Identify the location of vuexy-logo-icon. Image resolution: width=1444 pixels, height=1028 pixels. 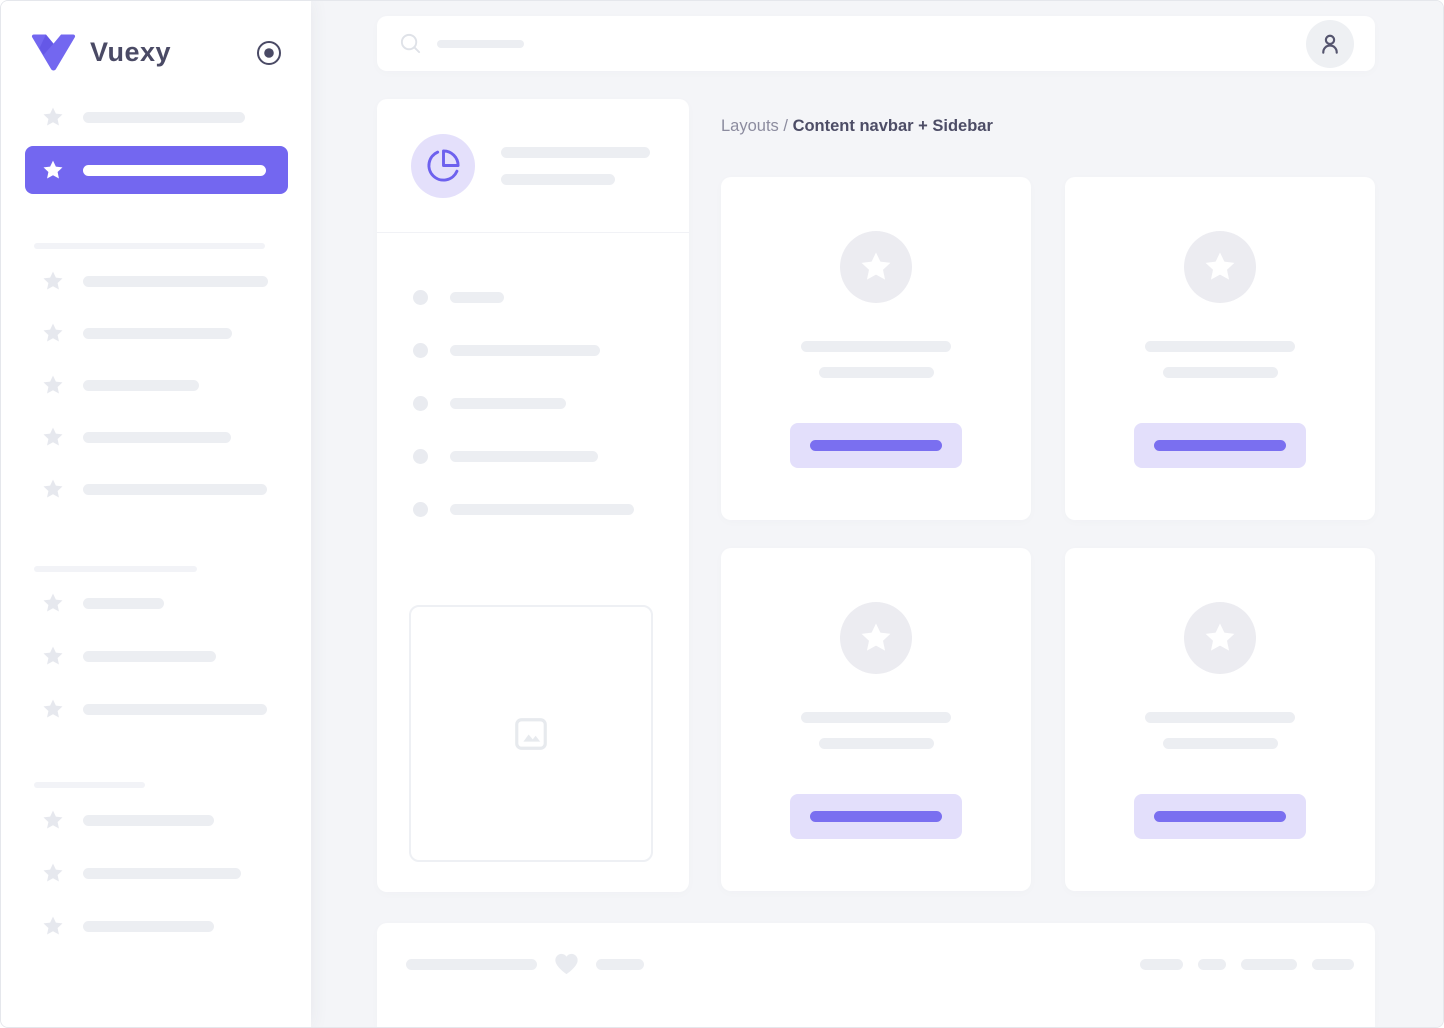
(53, 52).